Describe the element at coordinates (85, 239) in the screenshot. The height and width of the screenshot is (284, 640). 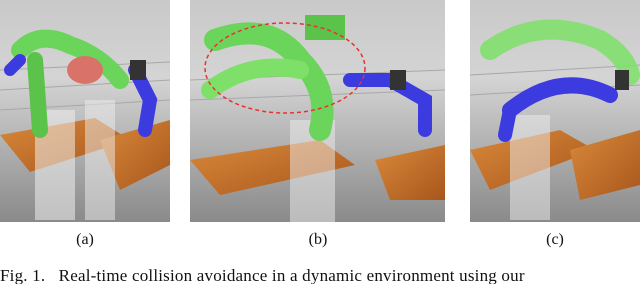
I see `panel-label: (a)` at that location.